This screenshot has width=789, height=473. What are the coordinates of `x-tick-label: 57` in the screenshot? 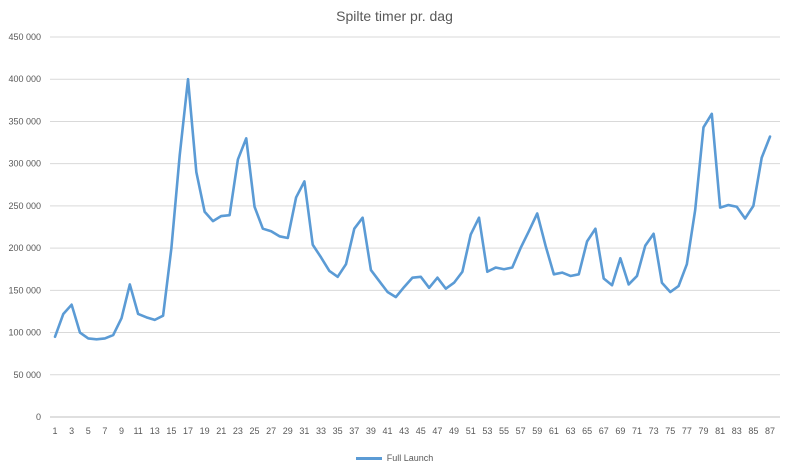 It's located at (521, 431).